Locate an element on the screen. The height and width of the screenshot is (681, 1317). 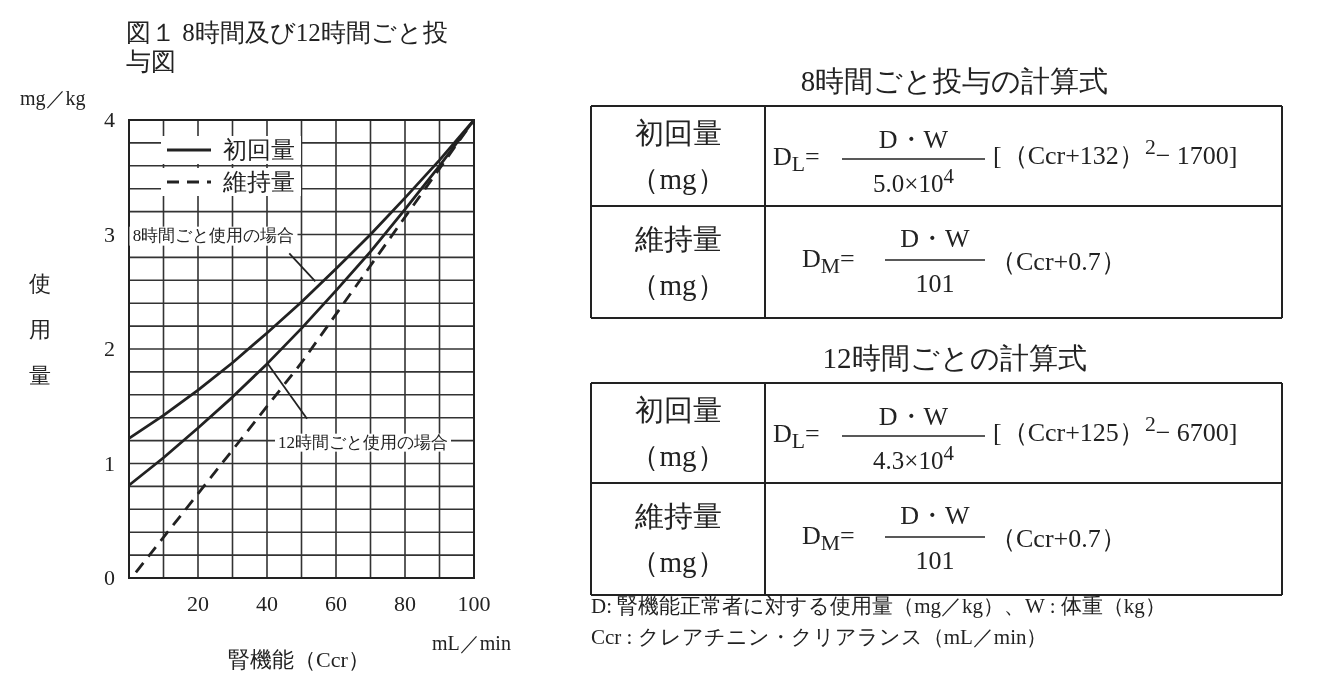
text: 5.0×10$^{4}$ is located at coordinates (913, 180).